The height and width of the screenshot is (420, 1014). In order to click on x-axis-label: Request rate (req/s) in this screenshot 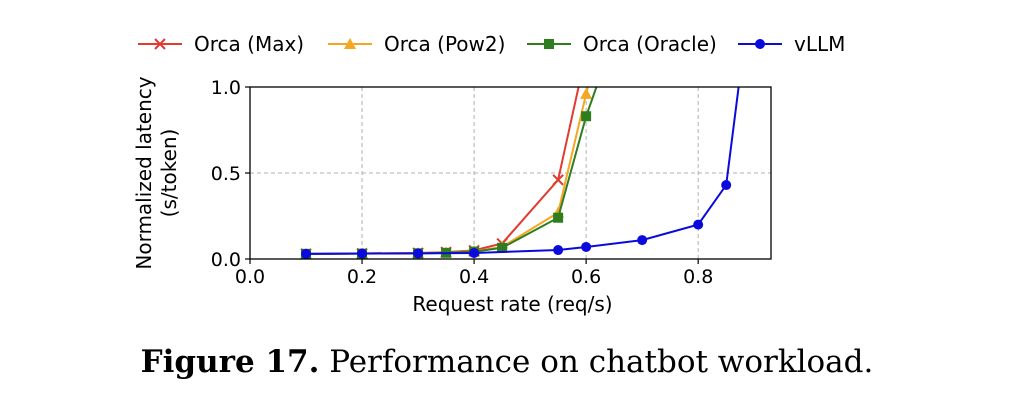, I will do `click(512, 304)`.